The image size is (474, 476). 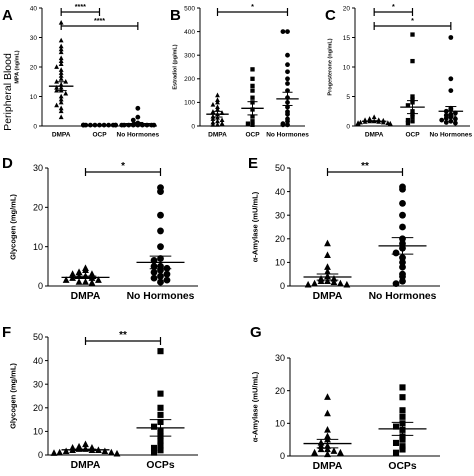 I want to click on y-axis-label: Estradiol (pg/mL), so click(x=176, y=66).